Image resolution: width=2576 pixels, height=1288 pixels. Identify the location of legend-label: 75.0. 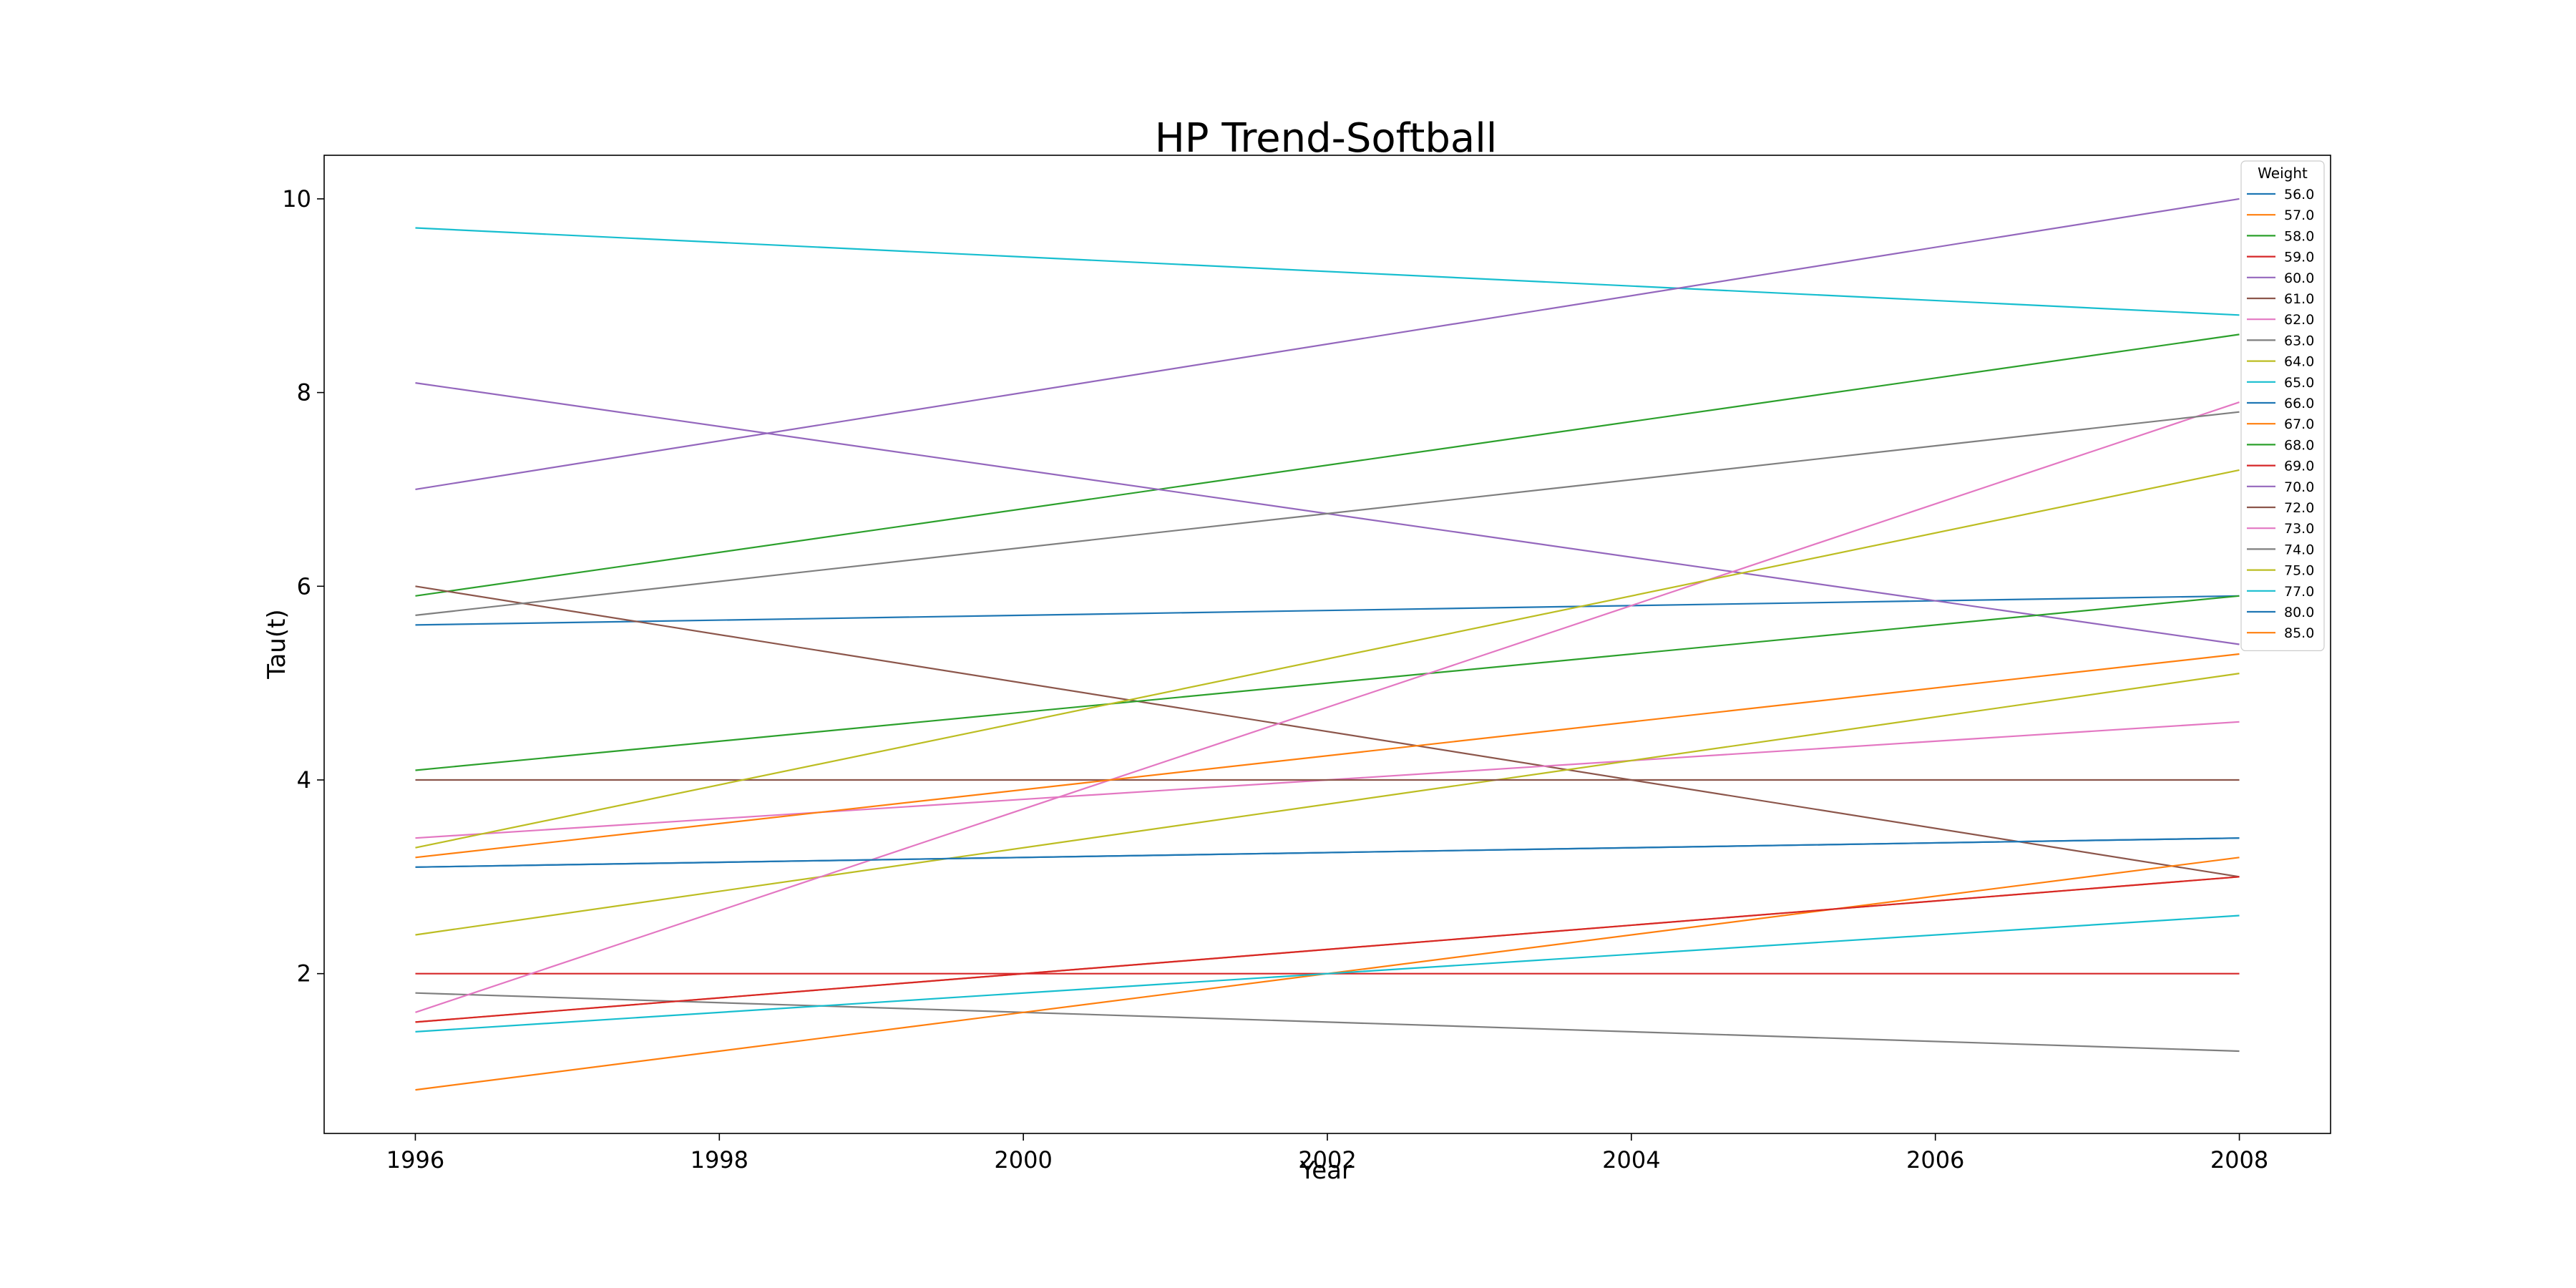
(2299, 571).